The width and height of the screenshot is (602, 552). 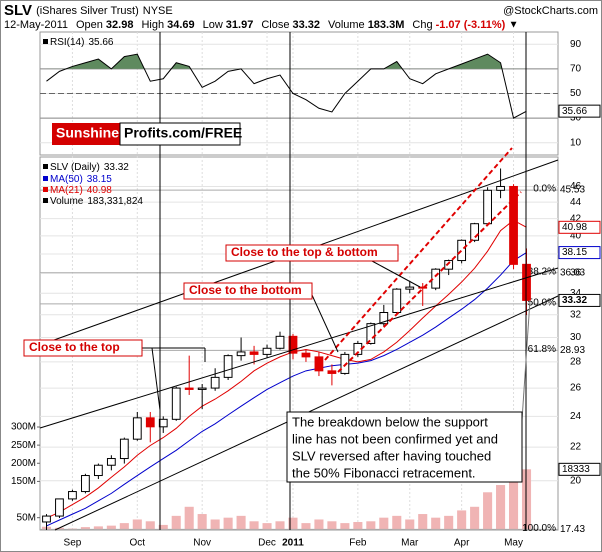 I want to click on fib-name: 0.0%, so click(x=544, y=189).